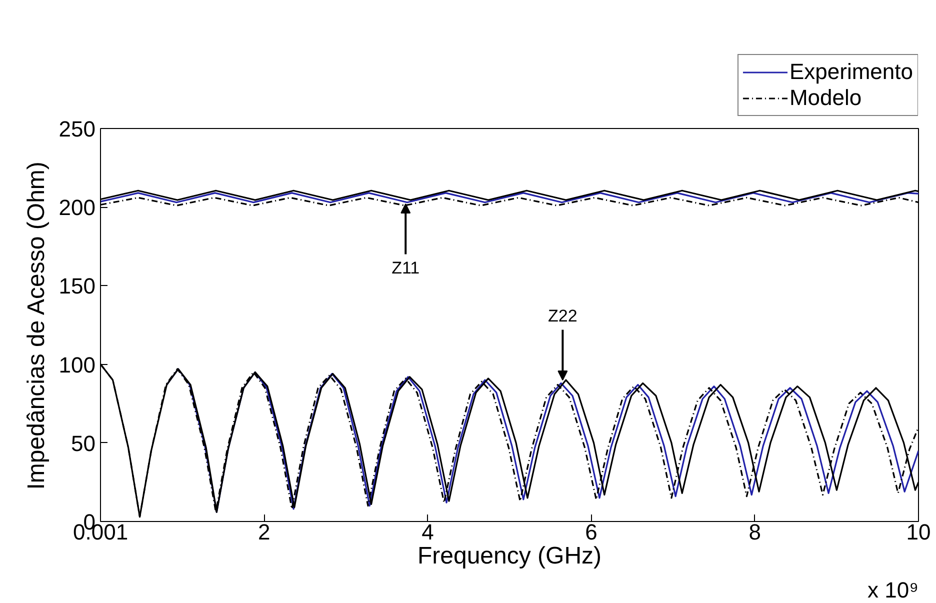  I want to click on x-tick-label: 8, so click(755, 532).